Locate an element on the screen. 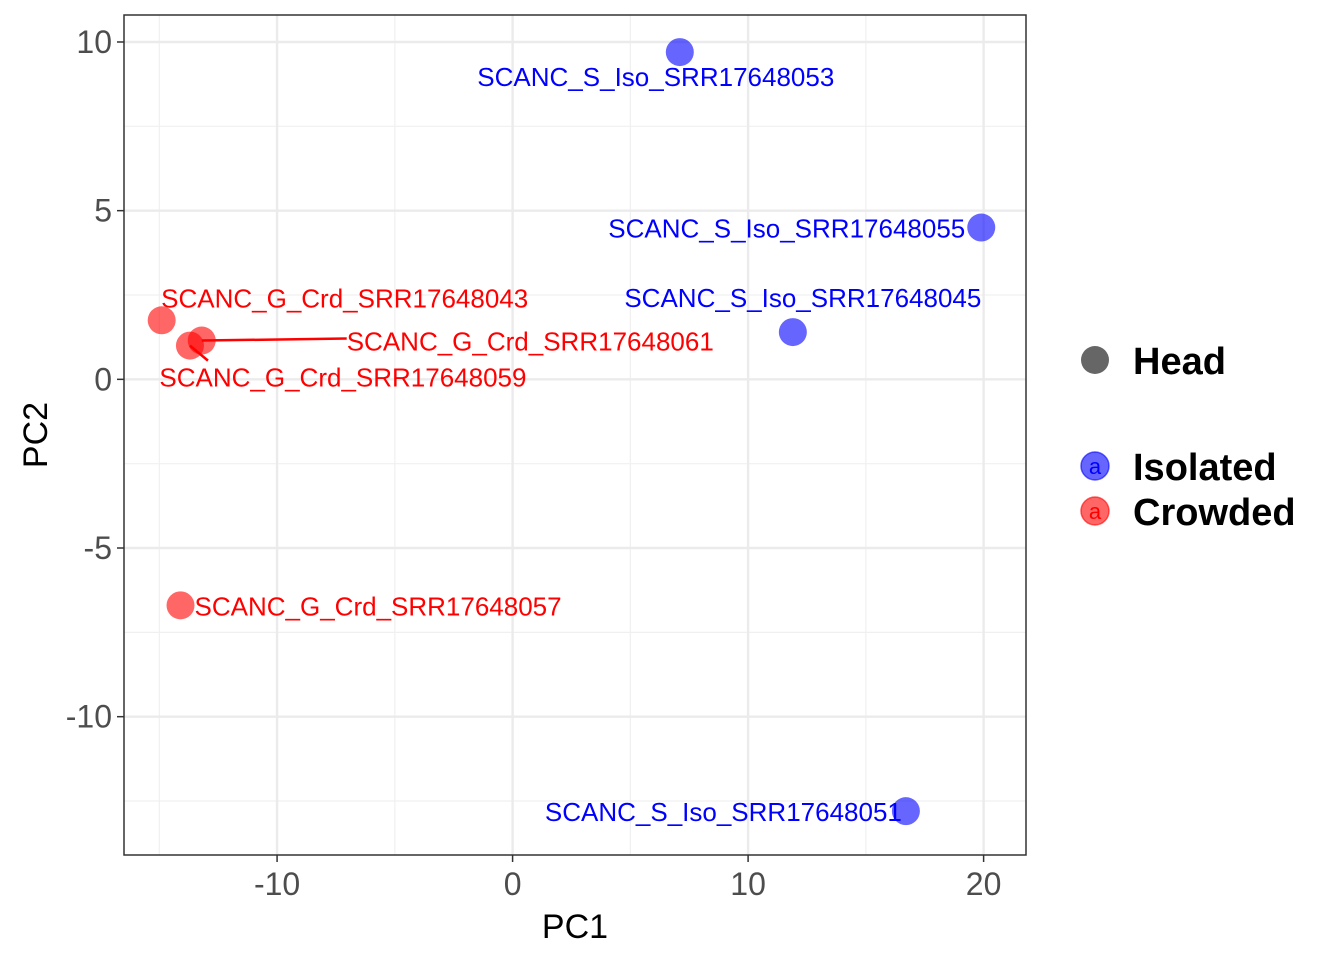 The image size is (1344, 960). x-tick-label: 0 is located at coordinates (513, 884).